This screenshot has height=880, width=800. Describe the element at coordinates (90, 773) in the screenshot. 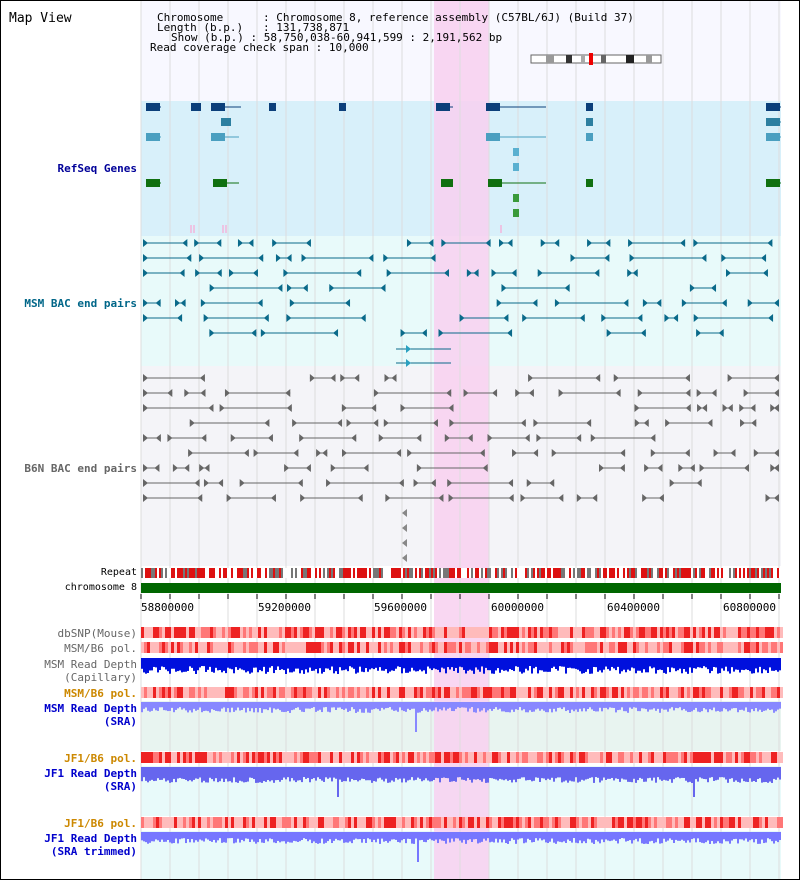

I see `track-label-jf1-depth-sra: JF1 Read Depth` at that location.